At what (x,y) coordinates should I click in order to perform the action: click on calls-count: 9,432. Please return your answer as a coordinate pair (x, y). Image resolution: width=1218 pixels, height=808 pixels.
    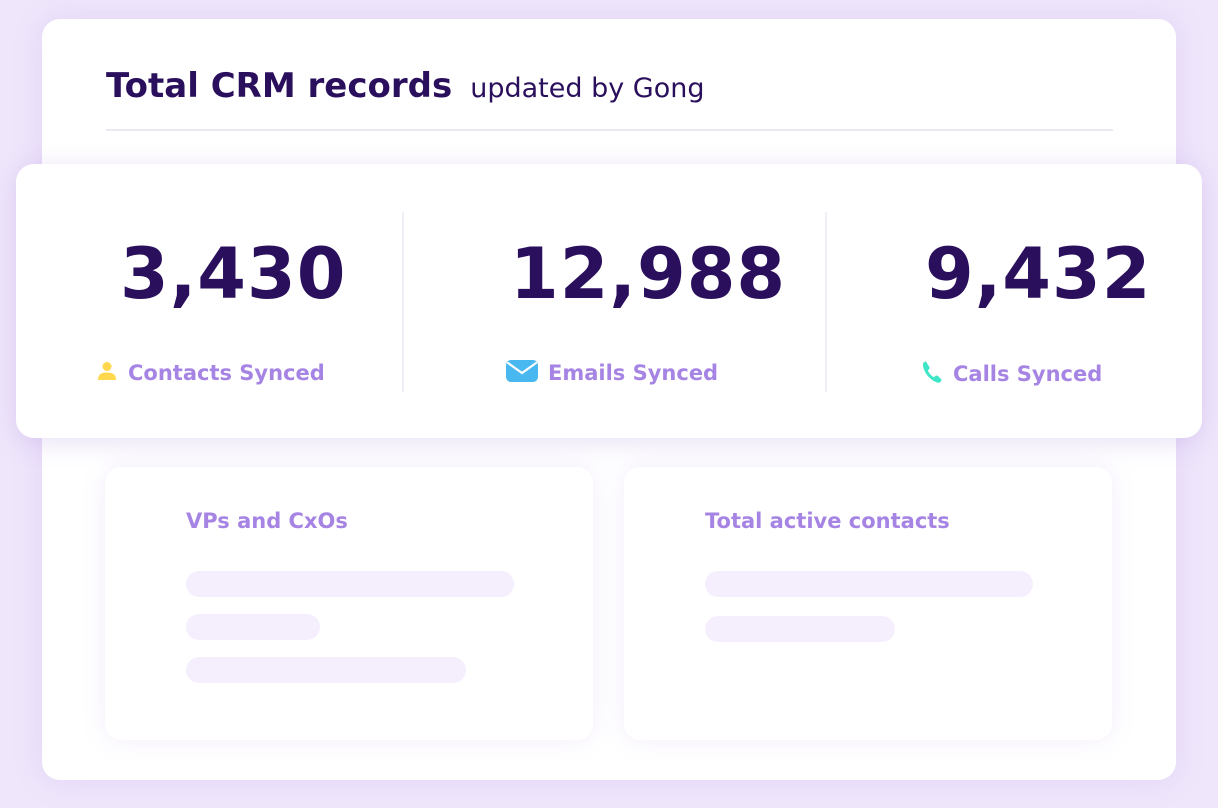
    Looking at the image, I should click on (1038, 274).